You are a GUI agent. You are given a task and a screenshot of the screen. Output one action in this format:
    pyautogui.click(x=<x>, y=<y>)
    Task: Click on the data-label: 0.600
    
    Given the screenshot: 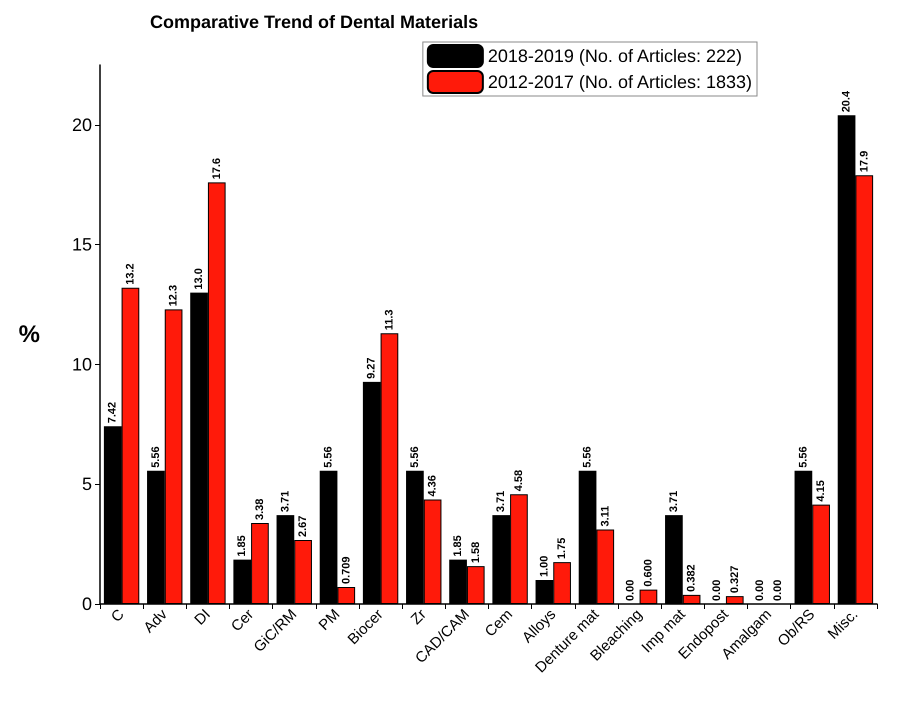 What is the action you would take?
    pyautogui.click(x=648, y=573)
    